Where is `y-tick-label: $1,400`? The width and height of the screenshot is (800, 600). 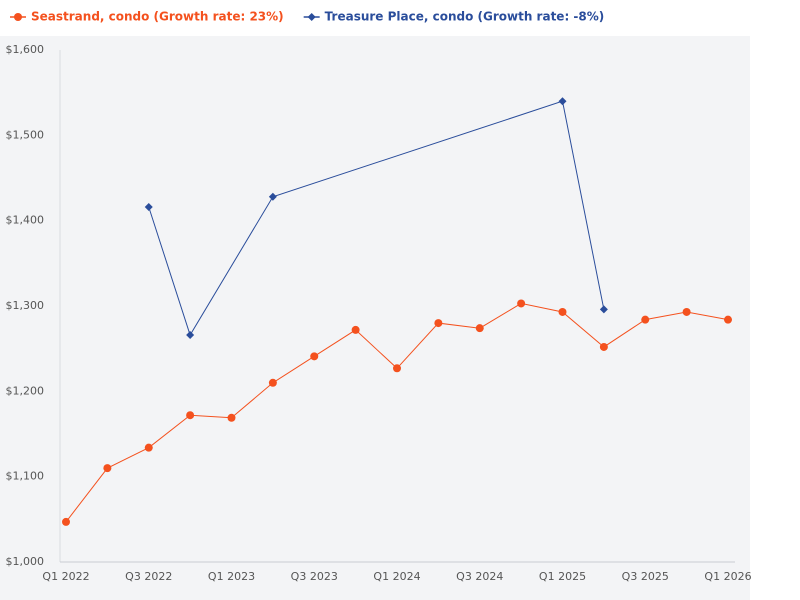
y-tick-label: $1,400 is located at coordinates (25, 220).